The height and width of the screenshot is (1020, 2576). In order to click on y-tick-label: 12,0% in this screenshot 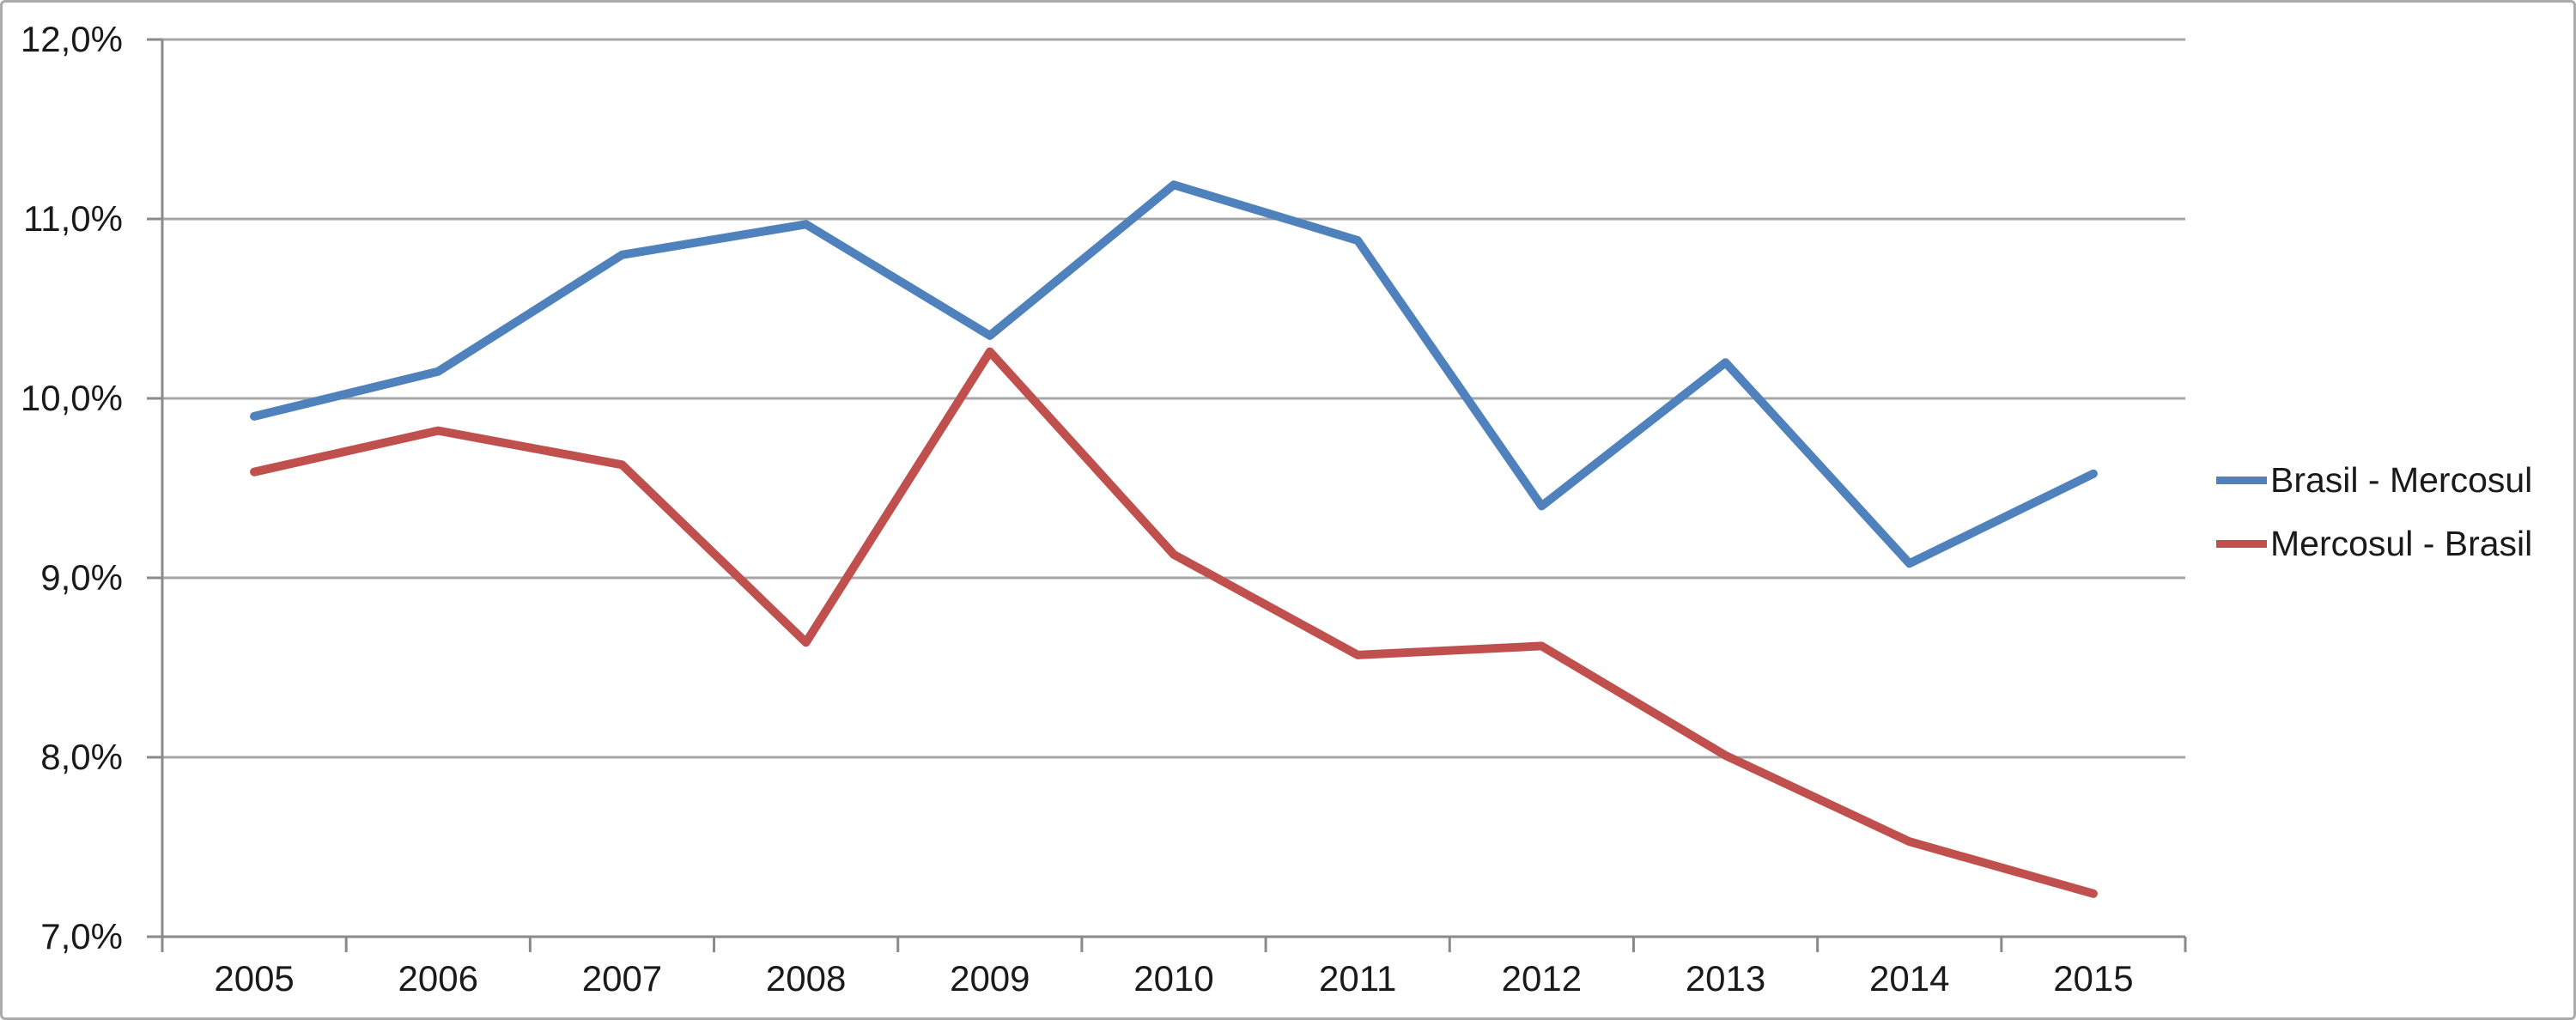, I will do `click(71, 39)`.